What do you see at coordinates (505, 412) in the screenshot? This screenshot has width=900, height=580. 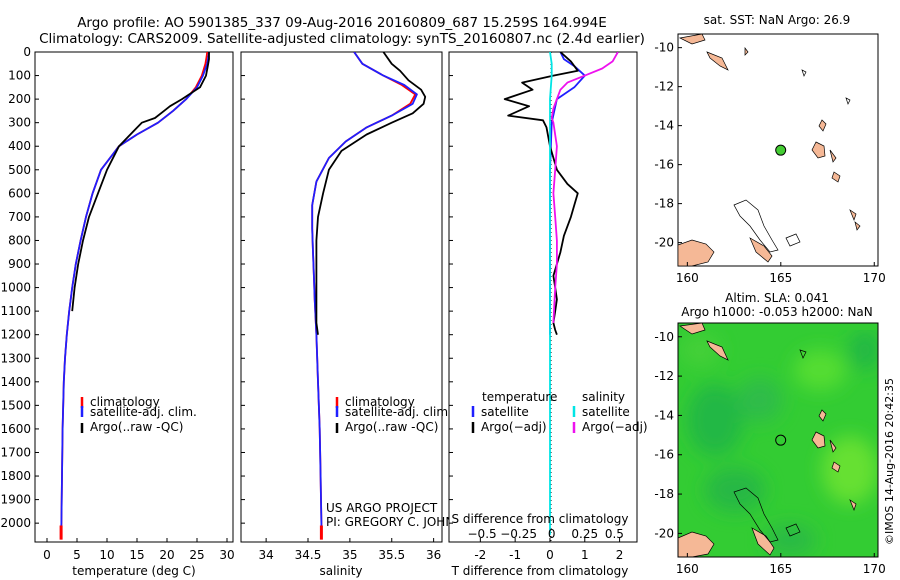 I see `legend-label-t-satellite: satellite` at bounding box center [505, 412].